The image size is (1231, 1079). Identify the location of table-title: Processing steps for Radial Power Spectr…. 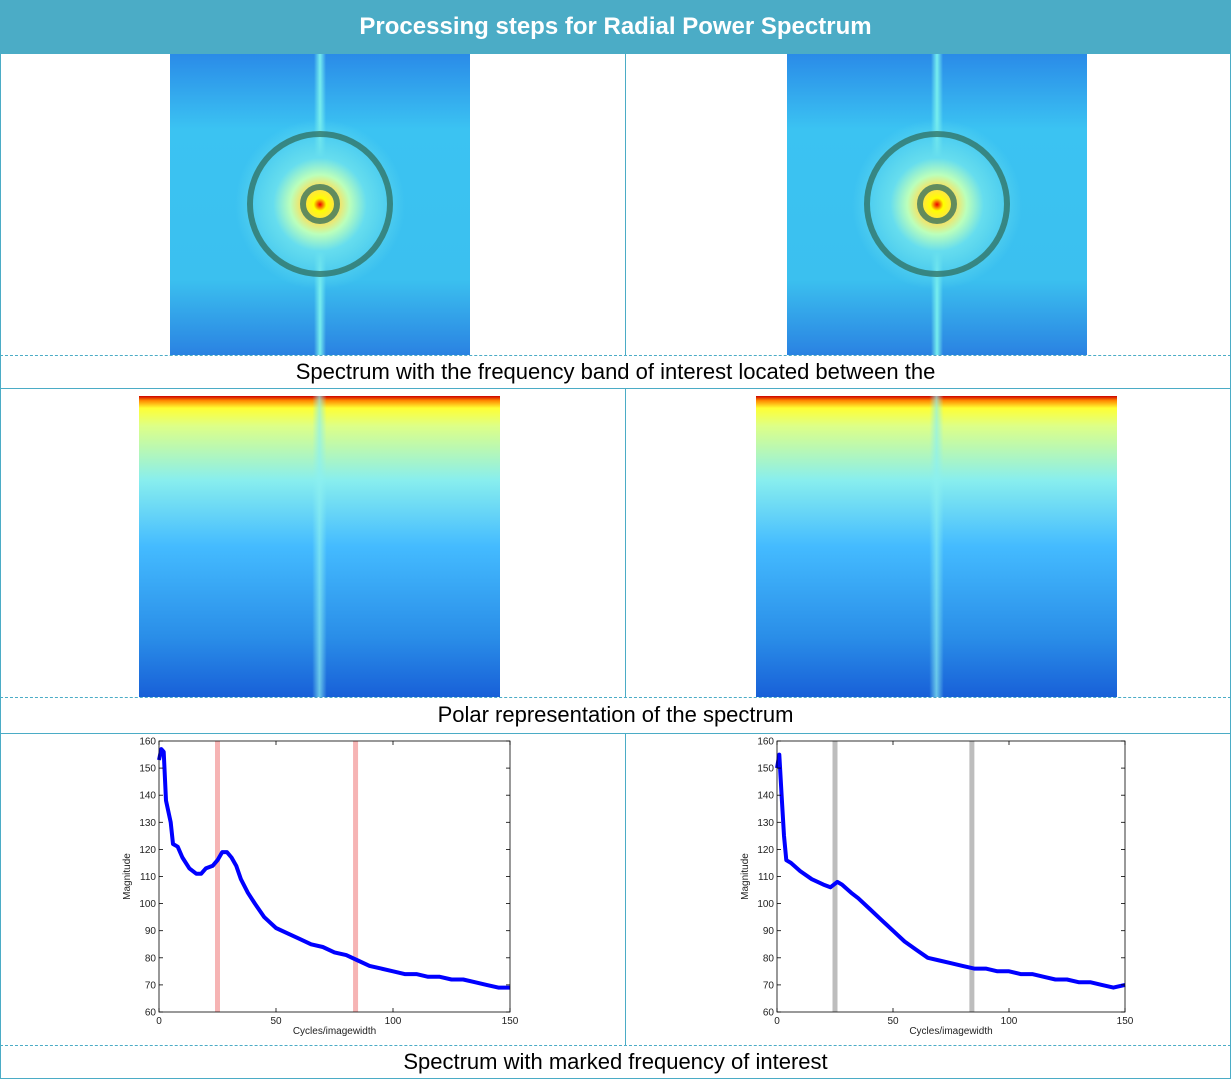
(615, 27).